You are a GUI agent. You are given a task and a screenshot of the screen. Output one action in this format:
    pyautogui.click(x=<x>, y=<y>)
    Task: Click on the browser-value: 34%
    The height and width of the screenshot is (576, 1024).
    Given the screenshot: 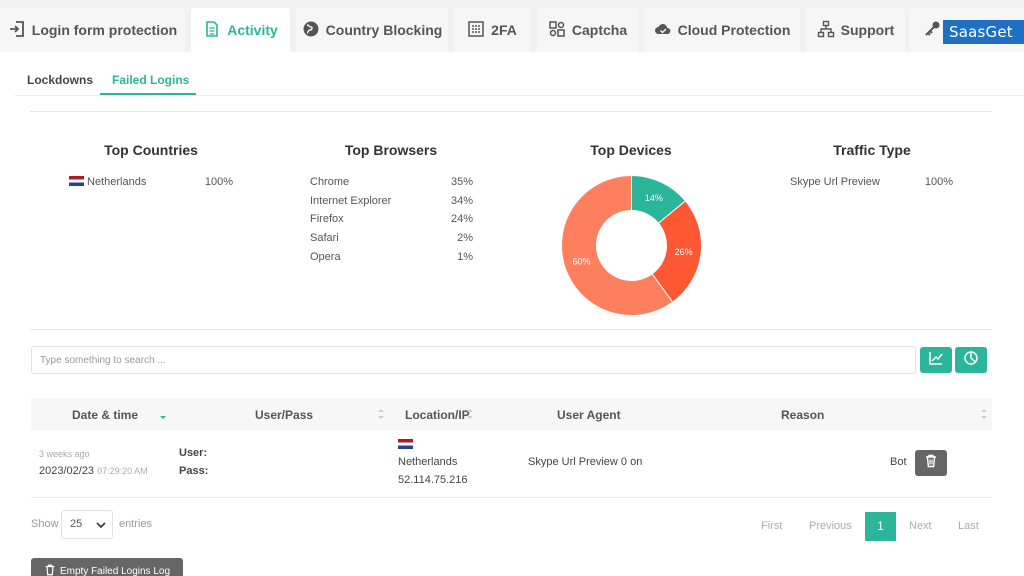 What is the action you would take?
    pyautogui.click(x=461, y=201)
    